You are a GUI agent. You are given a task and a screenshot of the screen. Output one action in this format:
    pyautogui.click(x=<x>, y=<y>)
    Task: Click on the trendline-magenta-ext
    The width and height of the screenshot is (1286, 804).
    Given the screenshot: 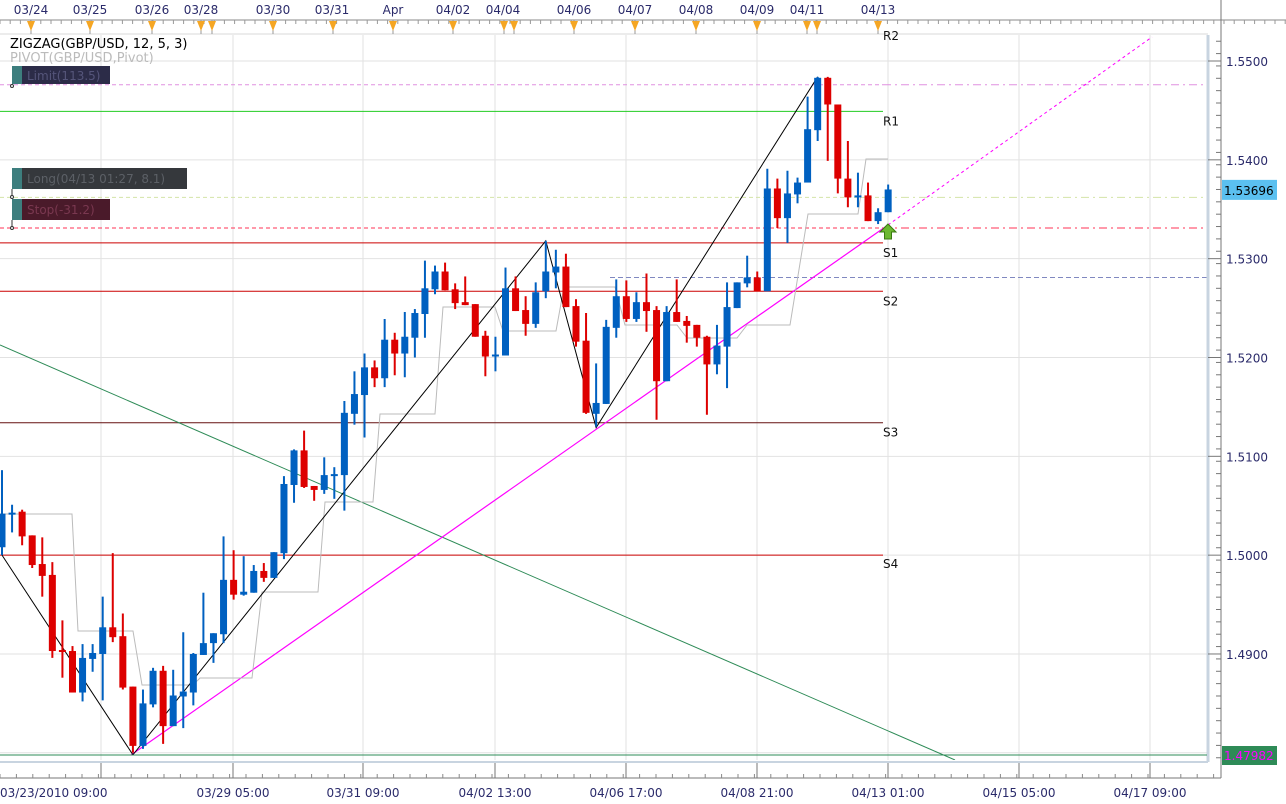 What is the action you would take?
    pyautogui.click(x=1020, y=131)
    